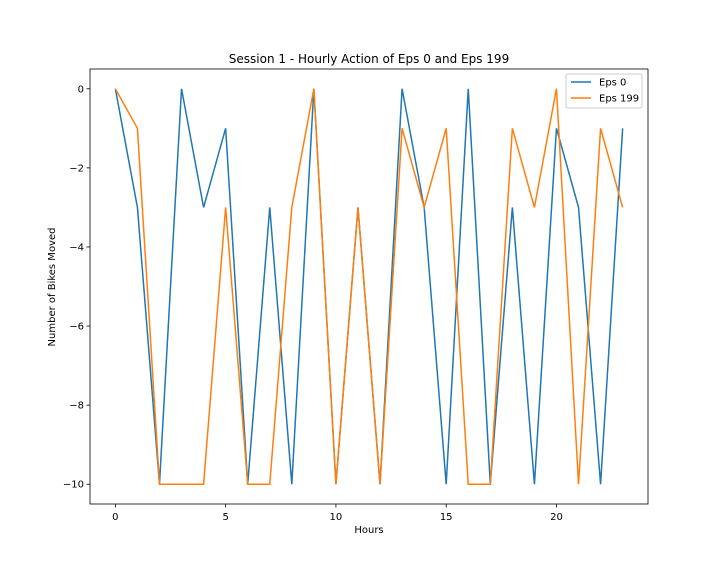 The width and height of the screenshot is (720, 576). What do you see at coordinates (81, 89) in the screenshot?
I see `y-tick-label: 0` at bounding box center [81, 89].